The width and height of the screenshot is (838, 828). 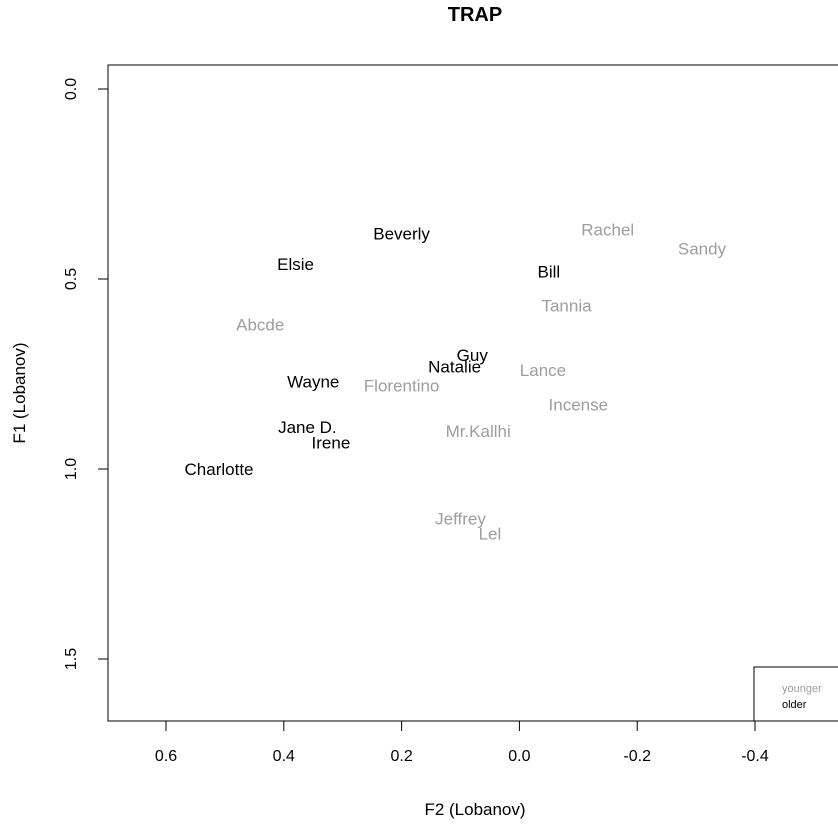 What do you see at coordinates (219, 469) in the screenshot?
I see `point-label-older: Charlotte` at bounding box center [219, 469].